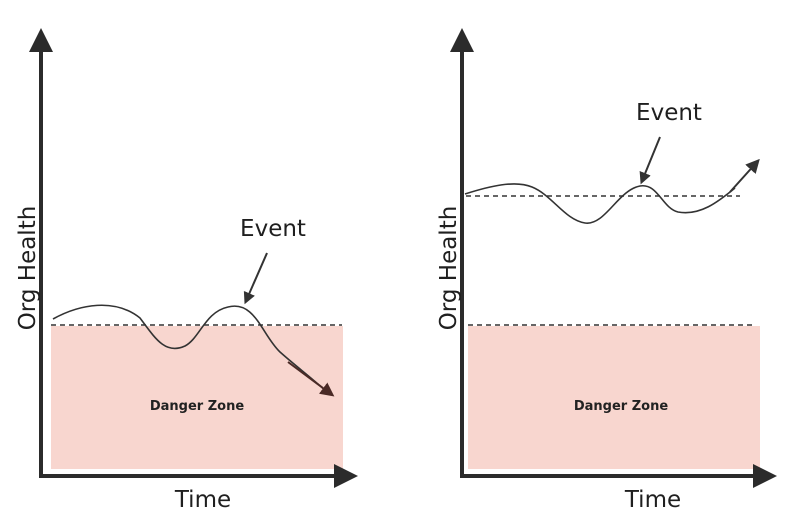  What do you see at coordinates (744, 175) in the screenshot?
I see `rise-arrow-icon` at bounding box center [744, 175].